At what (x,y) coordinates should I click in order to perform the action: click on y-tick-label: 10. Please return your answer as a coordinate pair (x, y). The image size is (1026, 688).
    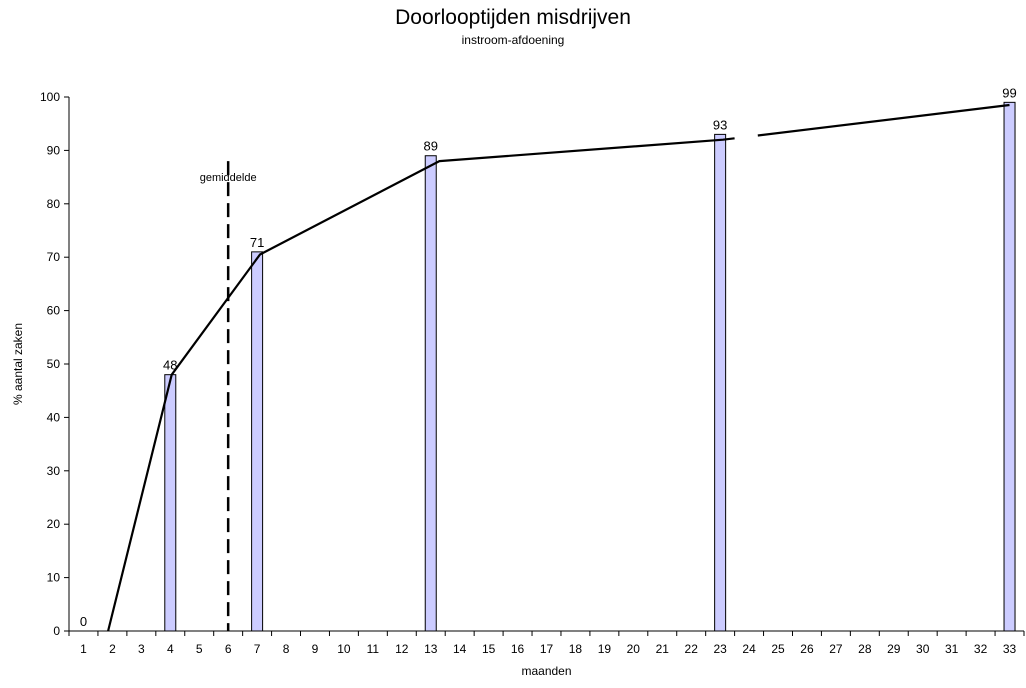
    Looking at the image, I should click on (54, 578).